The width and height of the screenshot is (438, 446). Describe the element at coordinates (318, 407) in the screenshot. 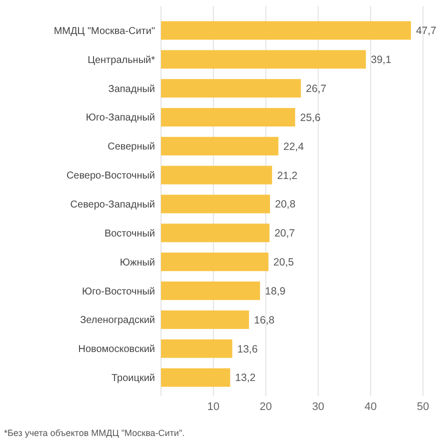

I see `x-tick-label: 30` at that location.